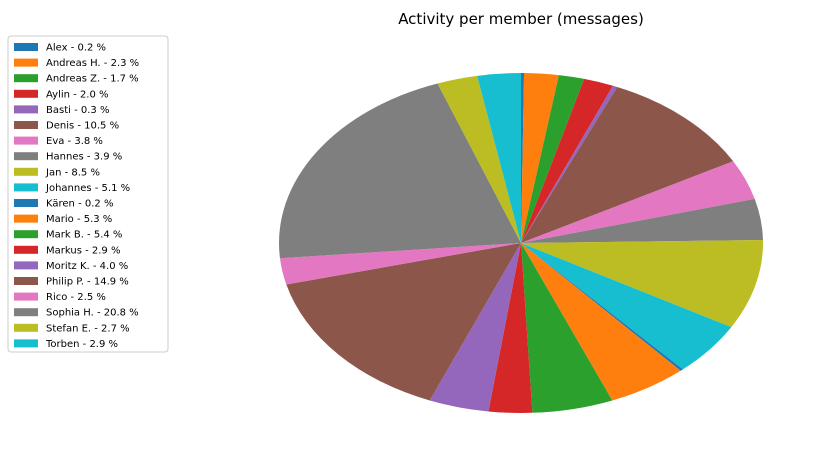  What do you see at coordinates (88, 328) in the screenshot?
I see `legend-label: Stefan E. - 2.7 %` at bounding box center [88, 328].